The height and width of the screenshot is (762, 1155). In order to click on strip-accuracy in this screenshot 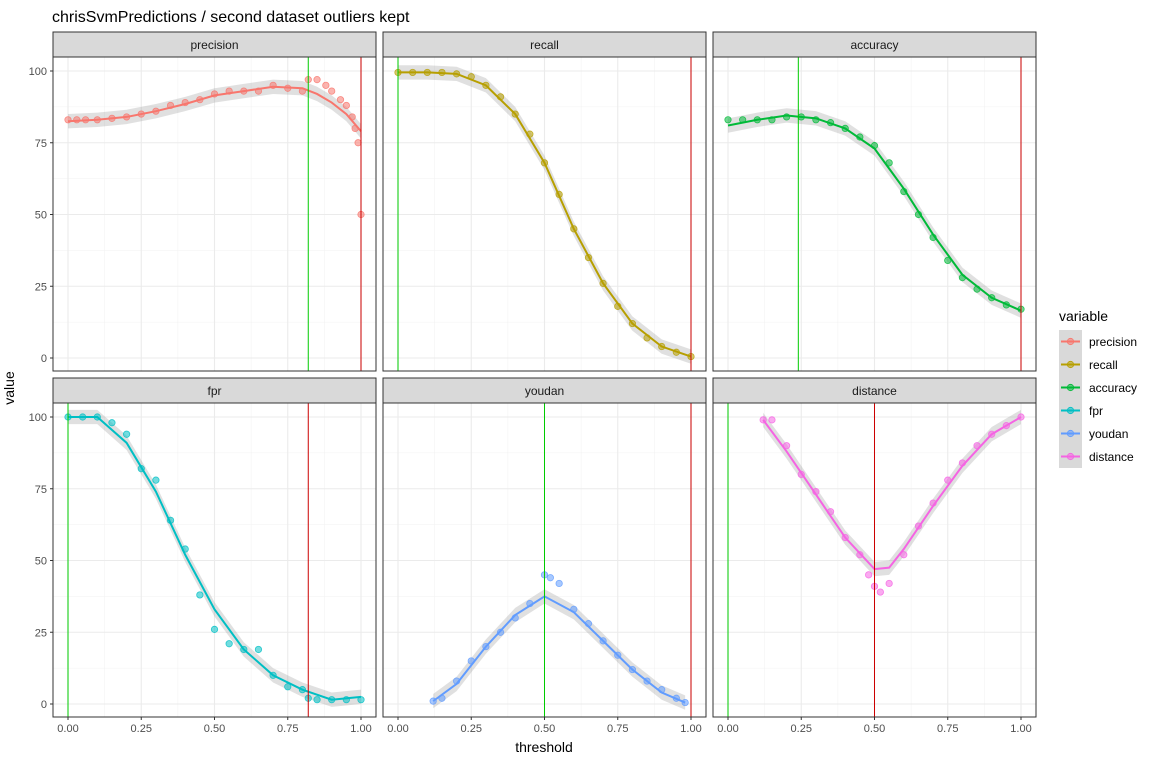, I will do `click(874, 44)`.